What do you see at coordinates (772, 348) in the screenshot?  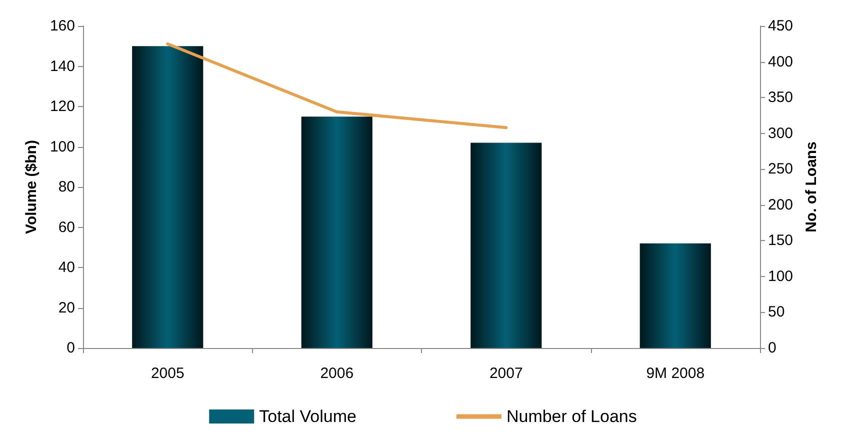 I see `y2-tick-label: 0` at bounding box center [772, 348].